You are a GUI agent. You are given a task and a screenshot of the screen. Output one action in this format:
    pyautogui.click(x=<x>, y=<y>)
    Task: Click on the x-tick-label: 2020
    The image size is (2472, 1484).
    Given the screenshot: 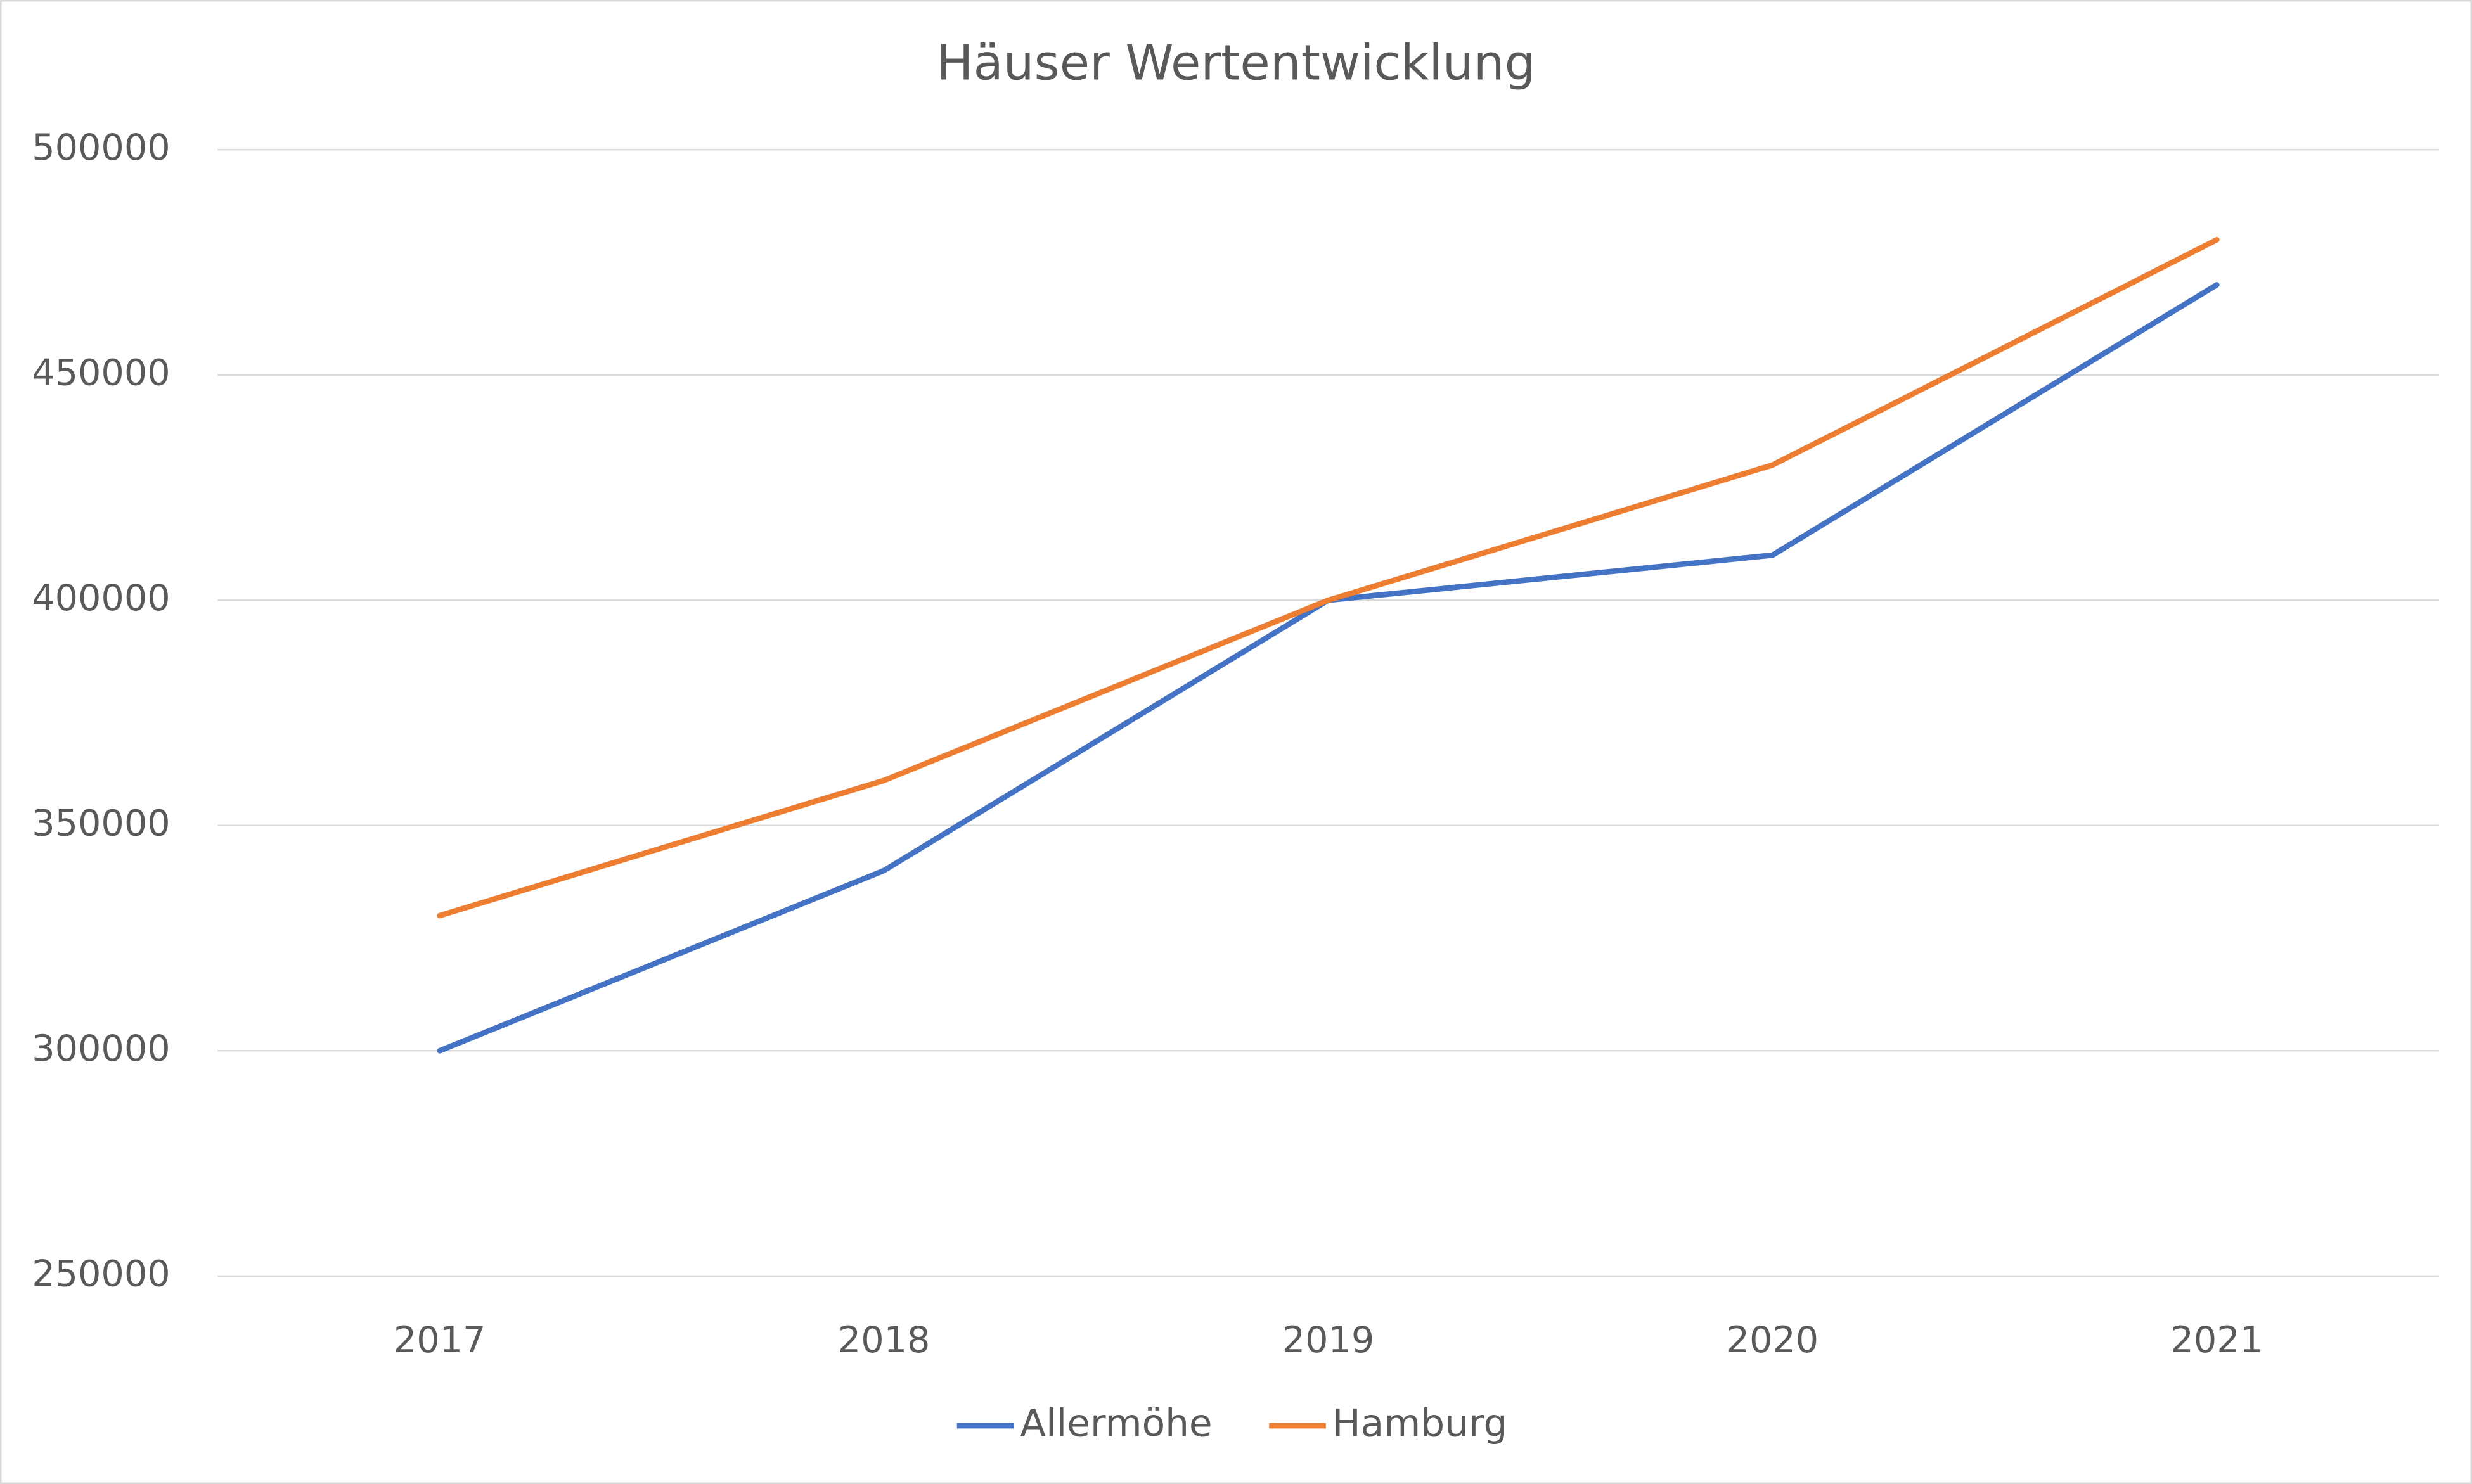 What is the action you would take?
    pyautogui.click(x=1773, y=1340)
    